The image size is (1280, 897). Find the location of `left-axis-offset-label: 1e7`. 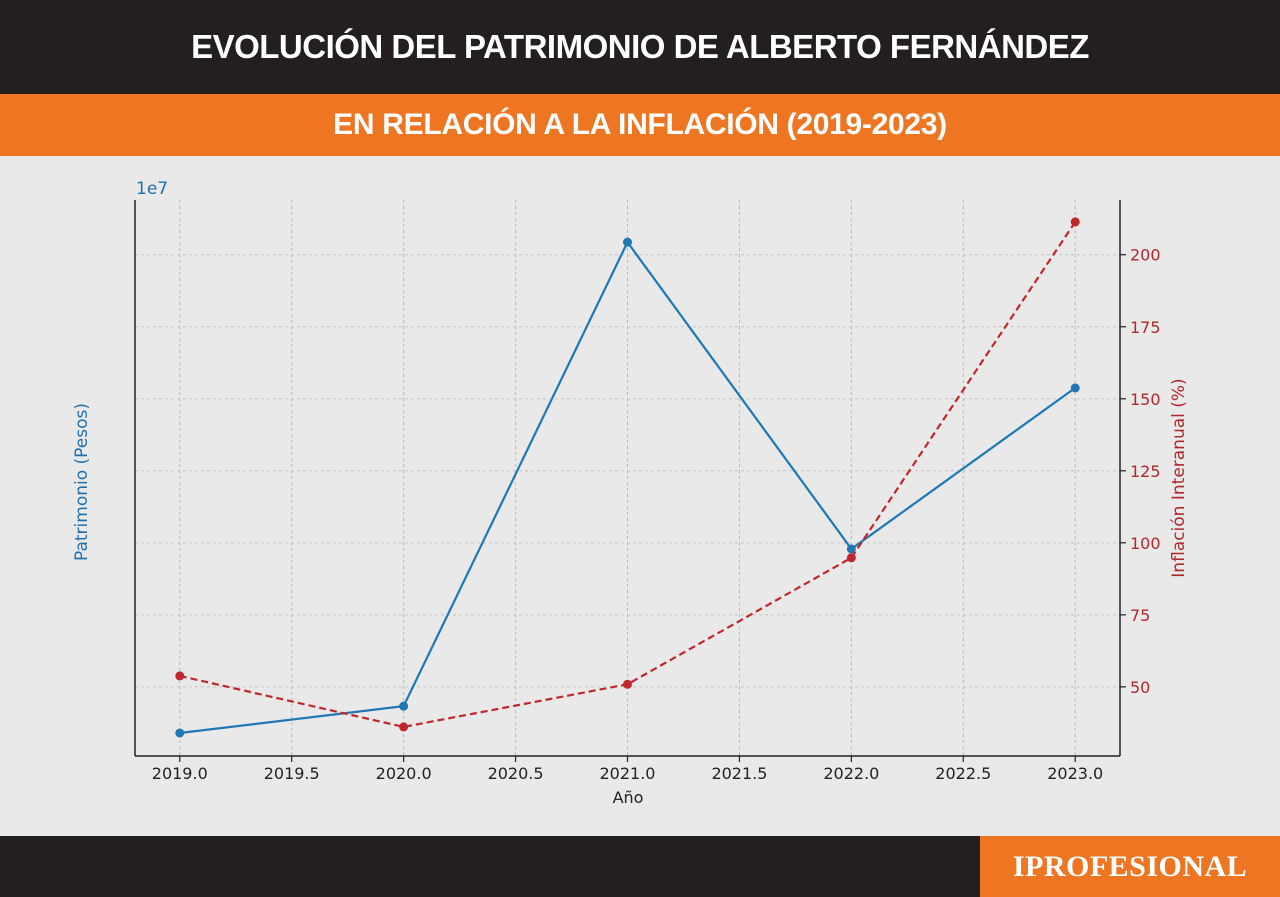

left-axis-offset-label: 1e7 is located at coordinates (152, 189).